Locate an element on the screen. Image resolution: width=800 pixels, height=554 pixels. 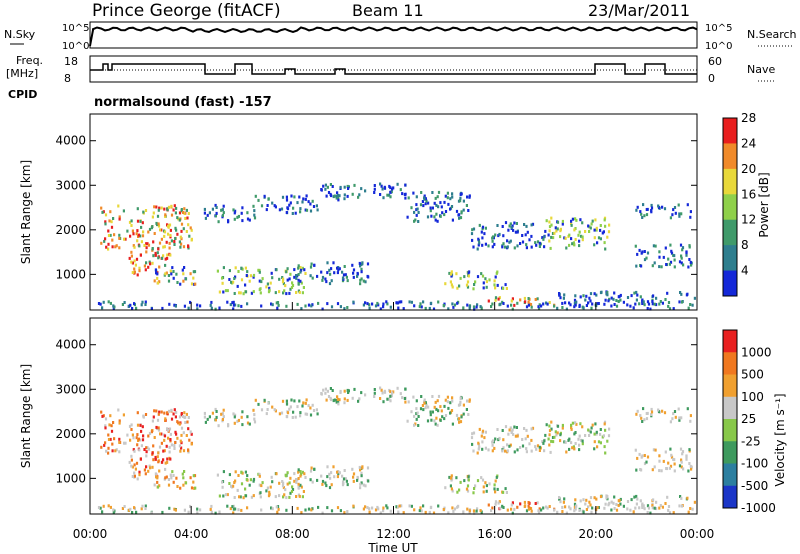
power-colorbar-label: Power [dB] is located at coordinates (764, 204).